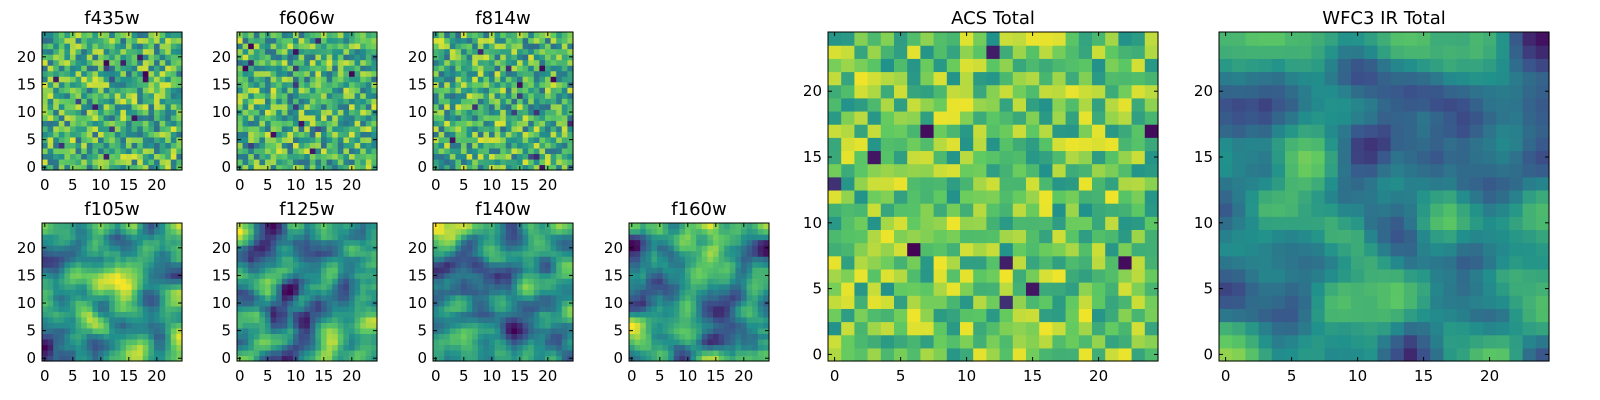 The width and height of the screenshot is (1600, 400). What do you see at coordinates (503, 292) in the screenshot?
I see `axes-frame` at bounding box center [503, 292].